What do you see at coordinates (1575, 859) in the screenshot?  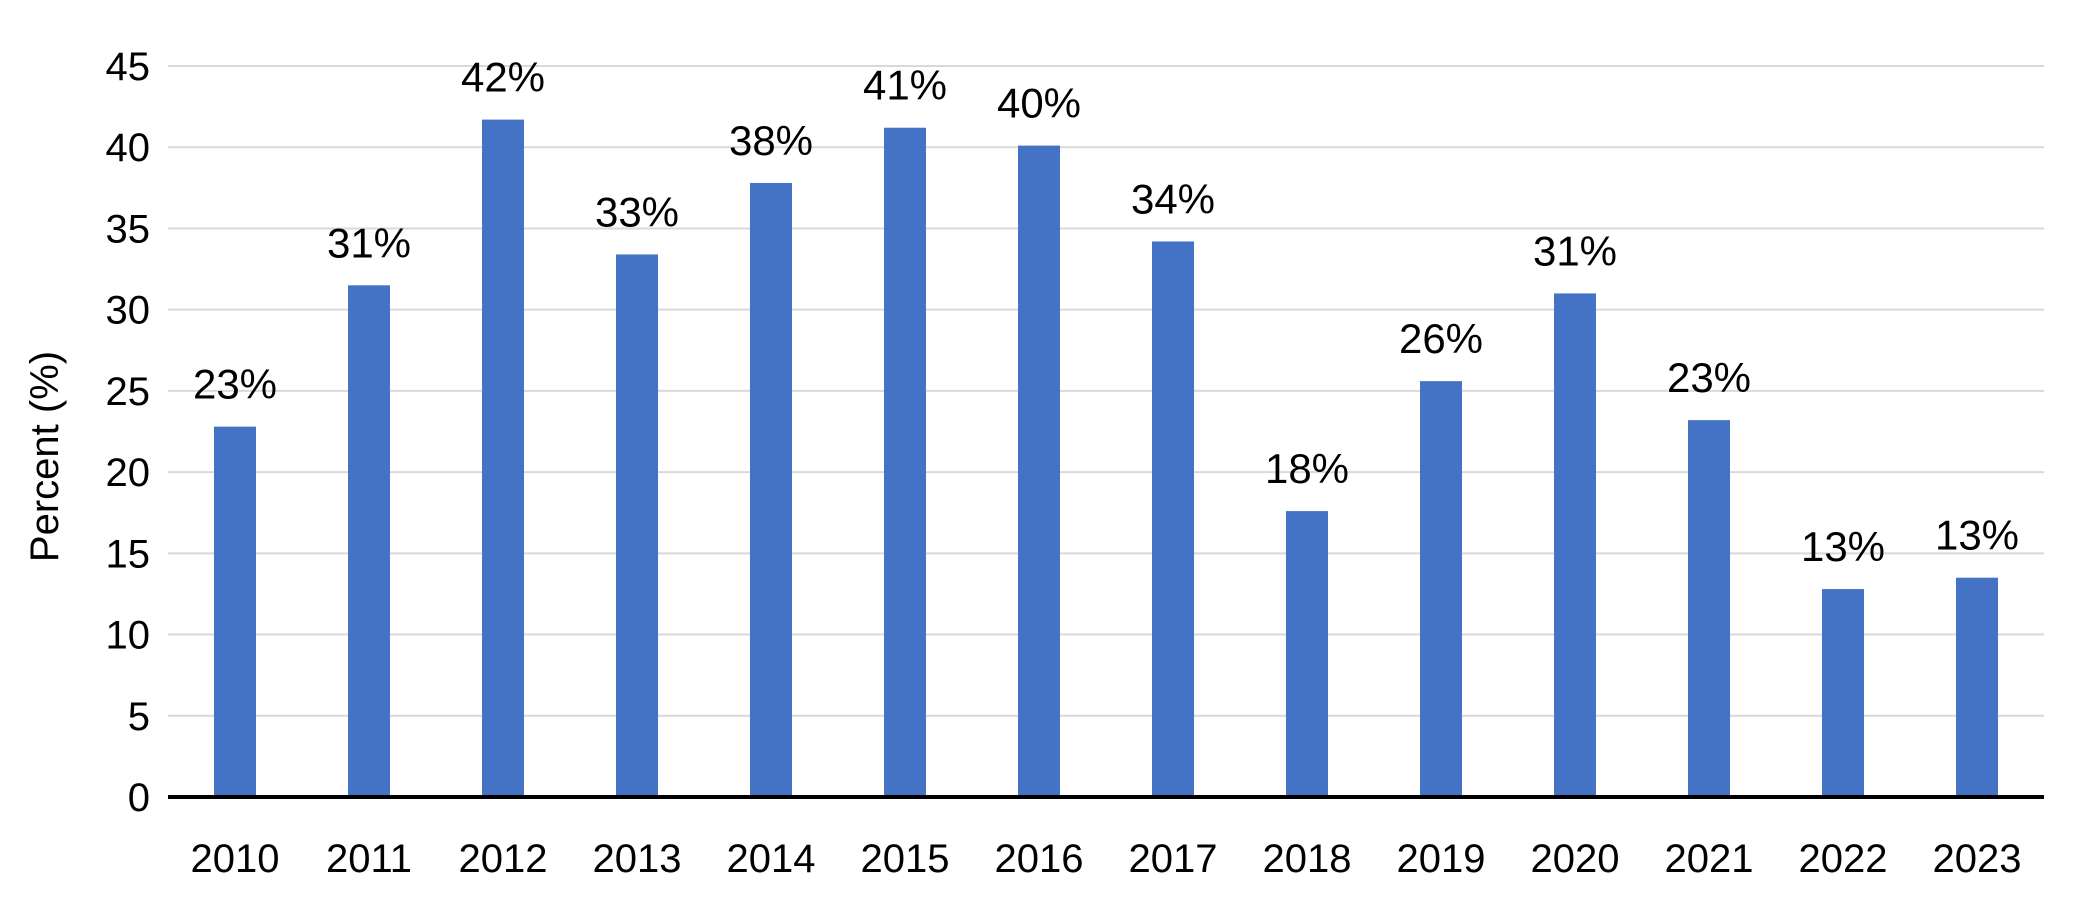 I see `x-tick-label: 2020` at bounding box center [1575, 859].